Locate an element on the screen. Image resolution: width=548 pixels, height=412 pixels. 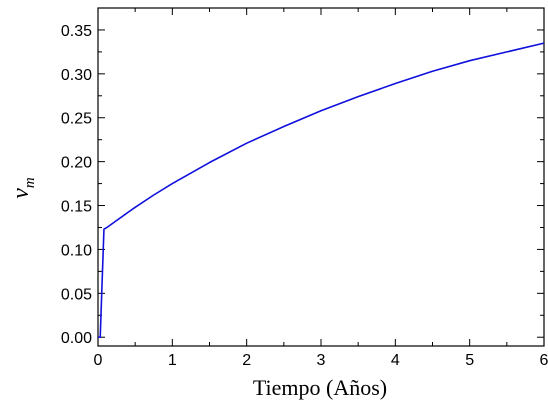
y-axis-title-main: v is located at coordinates (21, 193).